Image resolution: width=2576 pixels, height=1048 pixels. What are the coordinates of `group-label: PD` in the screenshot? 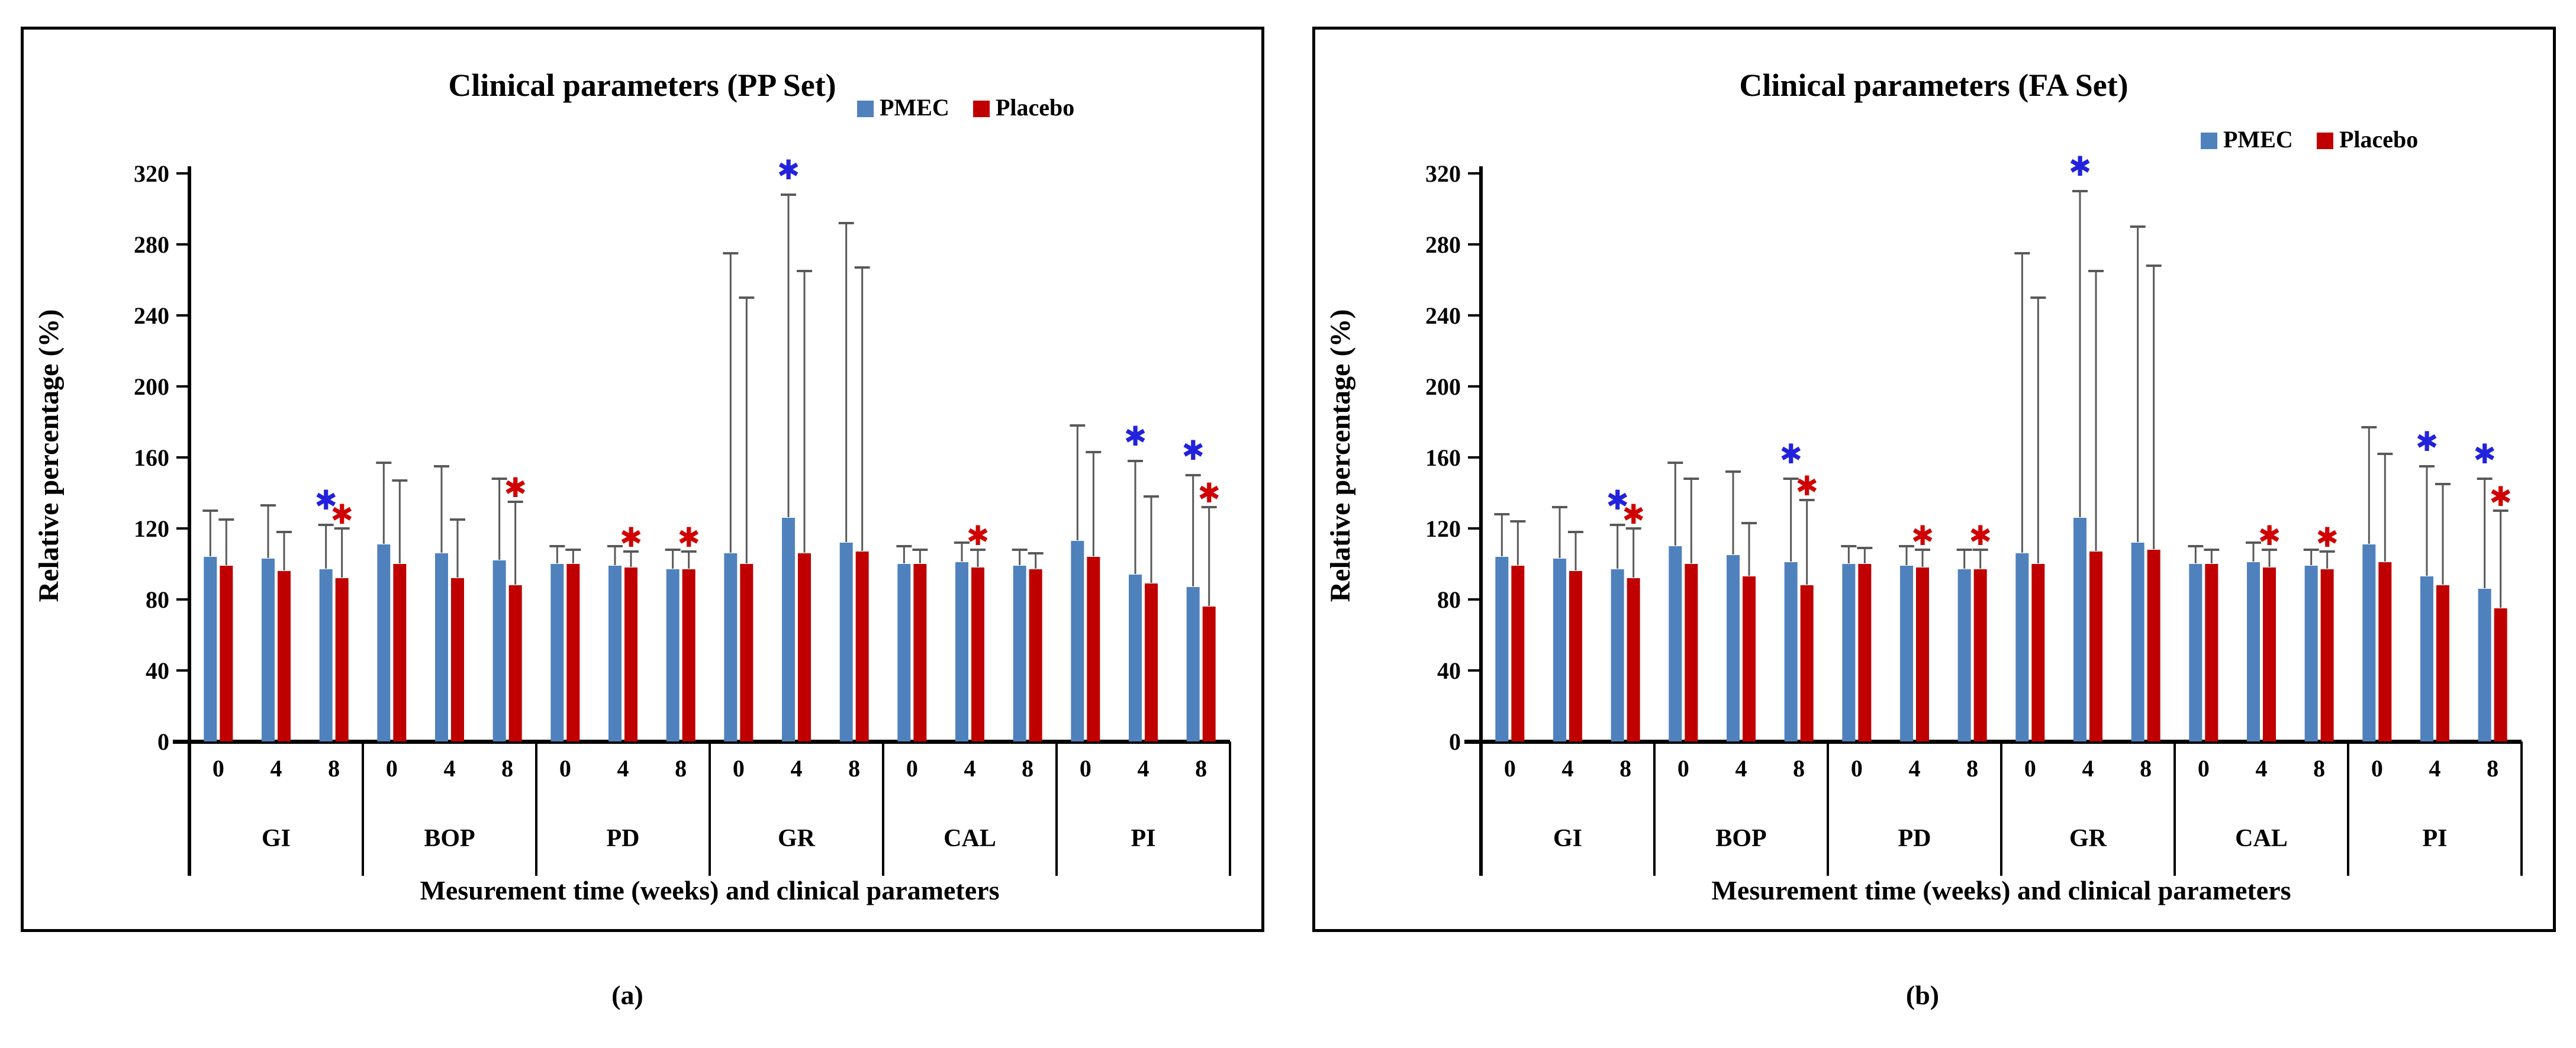 It's located at (624, 838).